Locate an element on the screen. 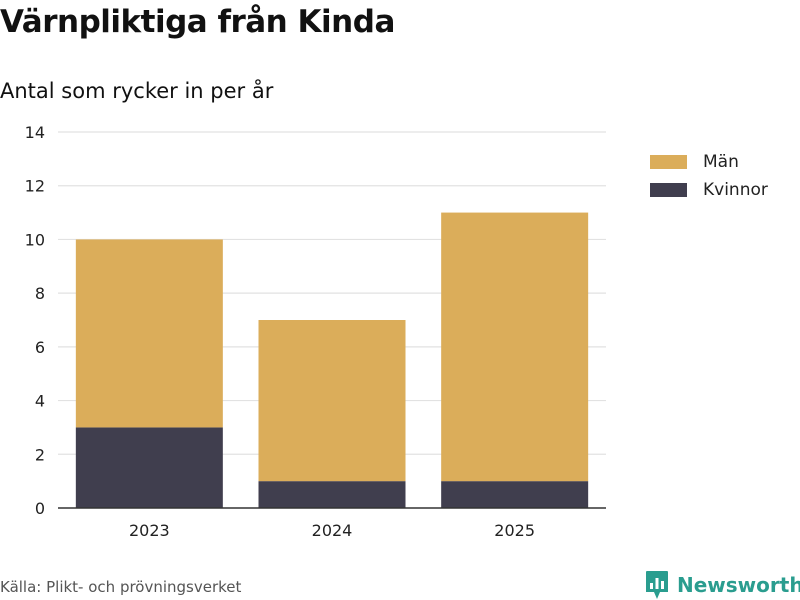  legend-label-man: Män is located at coordinates (721, 162).